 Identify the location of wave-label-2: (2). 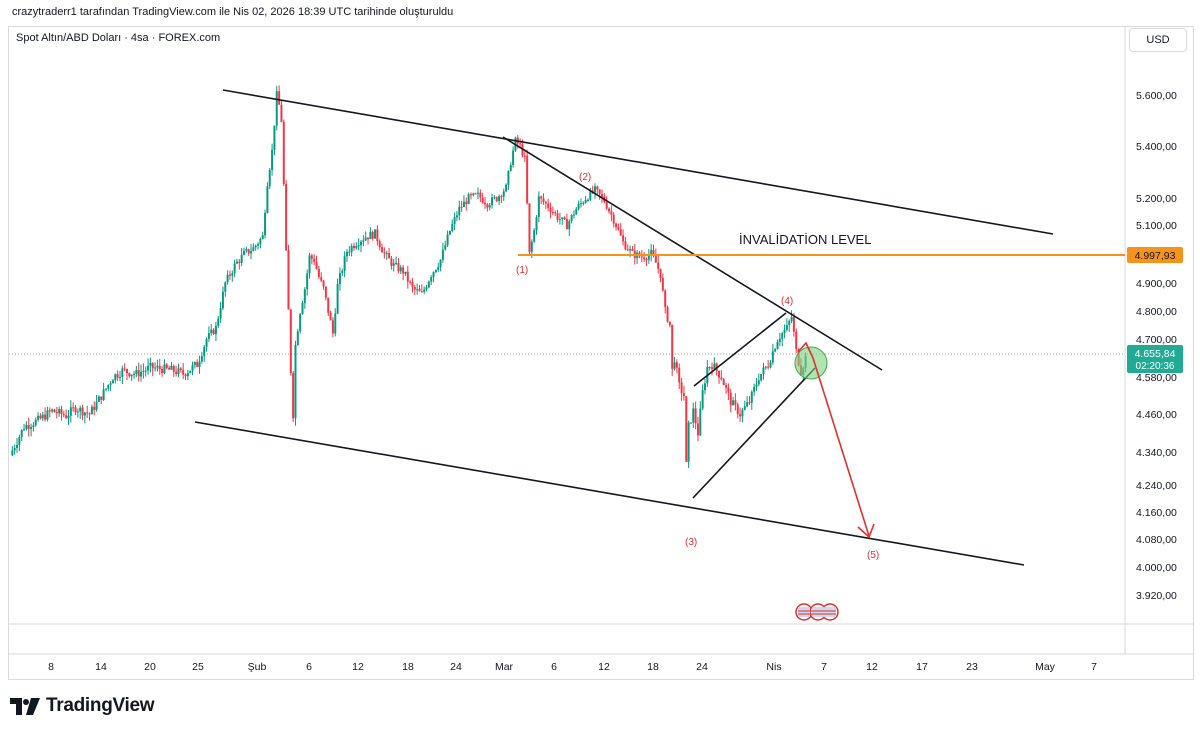
(585, 177).